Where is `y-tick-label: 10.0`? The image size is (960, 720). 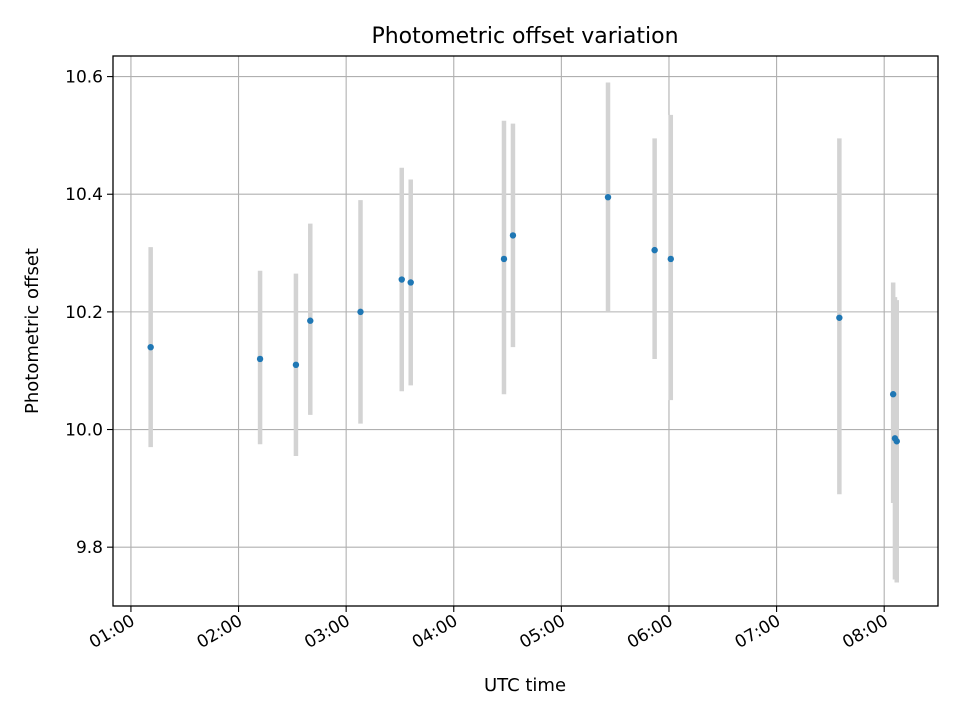
y-tick-label: 10.0 is located at coordinates (84, 431).